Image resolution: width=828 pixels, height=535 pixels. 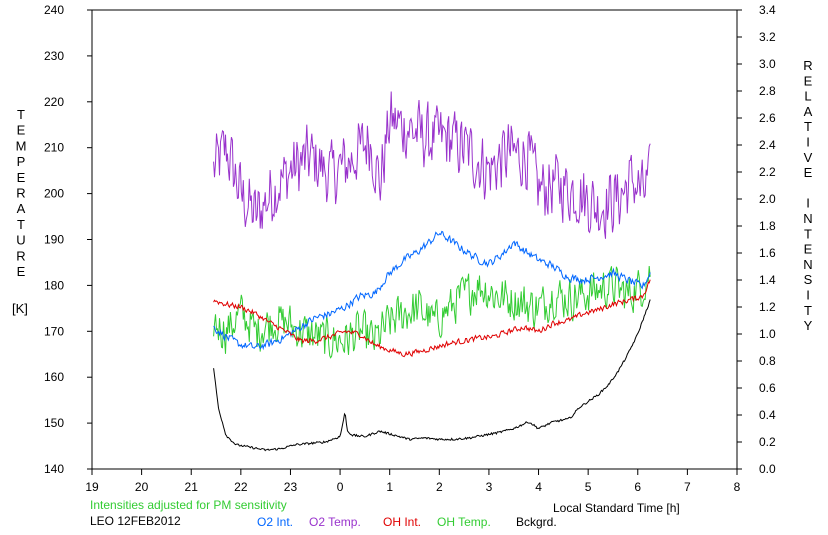 I want to click on left-tick-label: 170, so click(x=54, y=331).